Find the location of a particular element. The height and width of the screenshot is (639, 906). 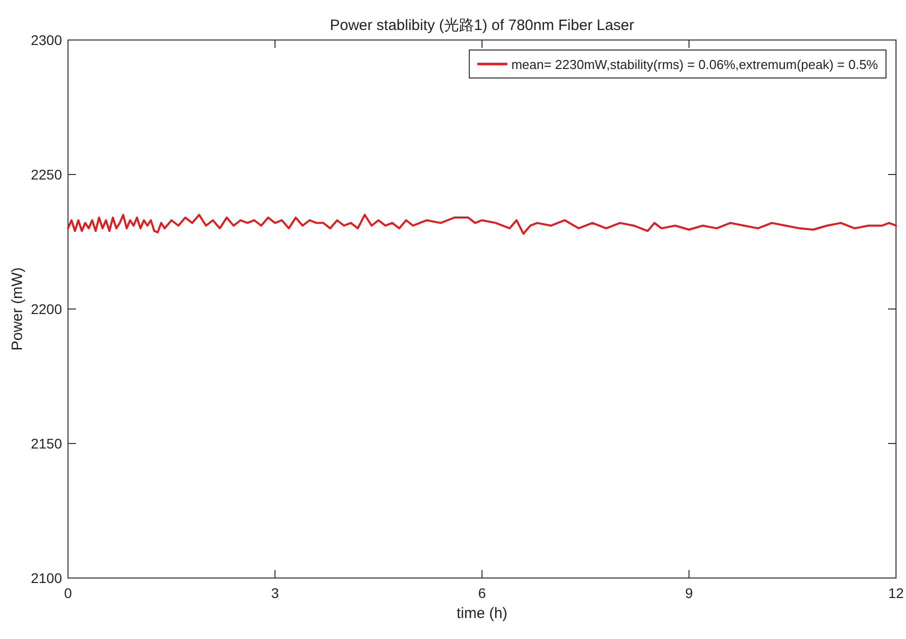

x-tick-label: 3 is located at coordinates (275, 593).